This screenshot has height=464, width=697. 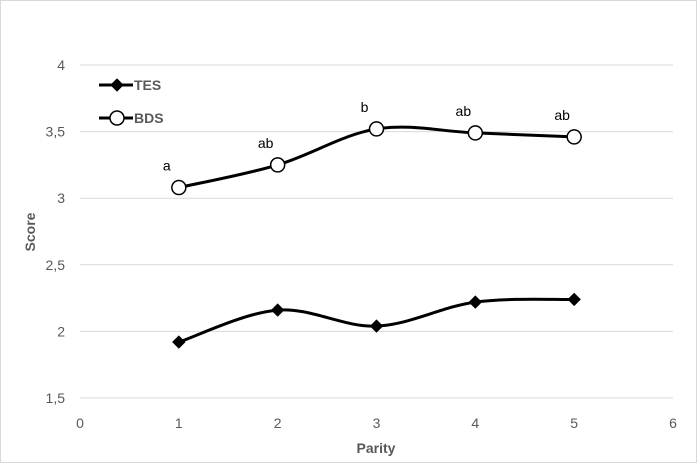 What do you see at coordinates (167, 166) in the screenshot?
I see `significance-label: a` at bounding box center [167, 166].